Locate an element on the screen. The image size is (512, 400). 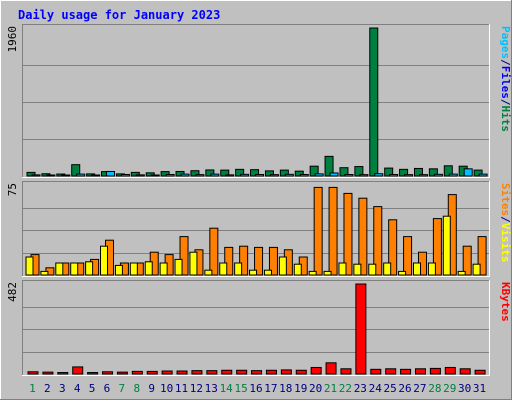
series-axis-label: KBytes is located at coordinates (505, 302).